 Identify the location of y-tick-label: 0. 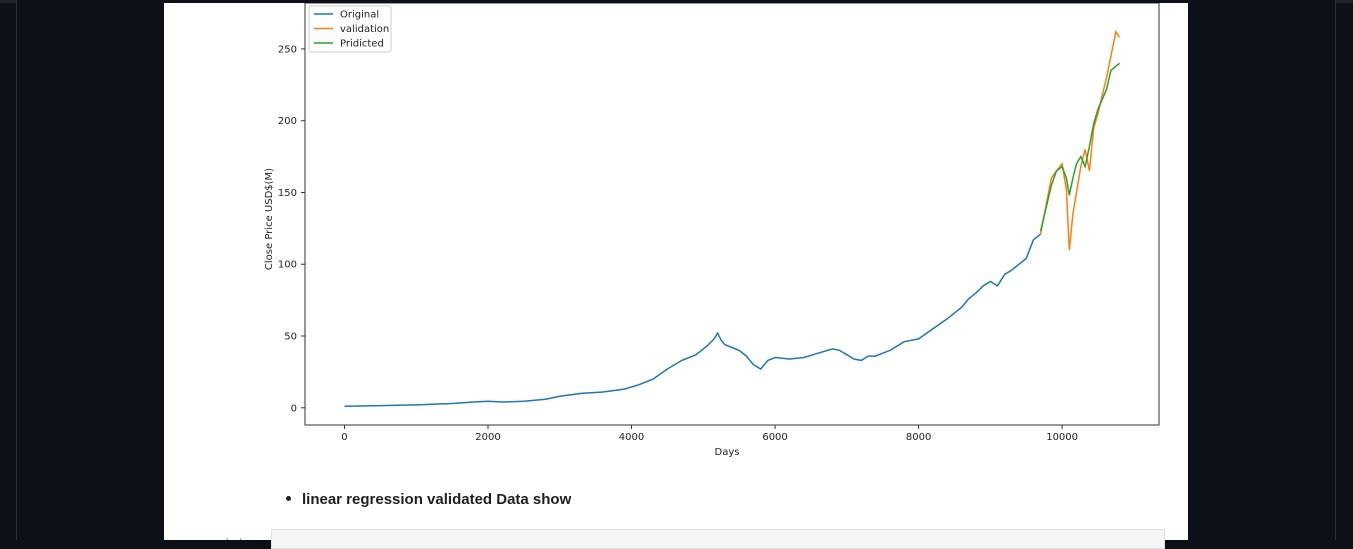
(294, 408).